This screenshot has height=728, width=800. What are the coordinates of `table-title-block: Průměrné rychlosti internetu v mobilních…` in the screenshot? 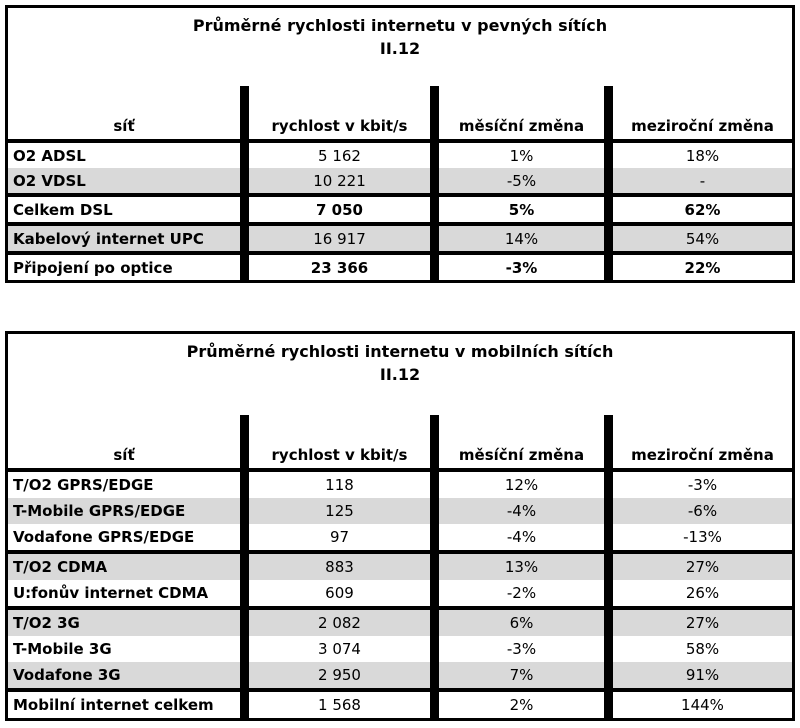 It's located at (400, 374).